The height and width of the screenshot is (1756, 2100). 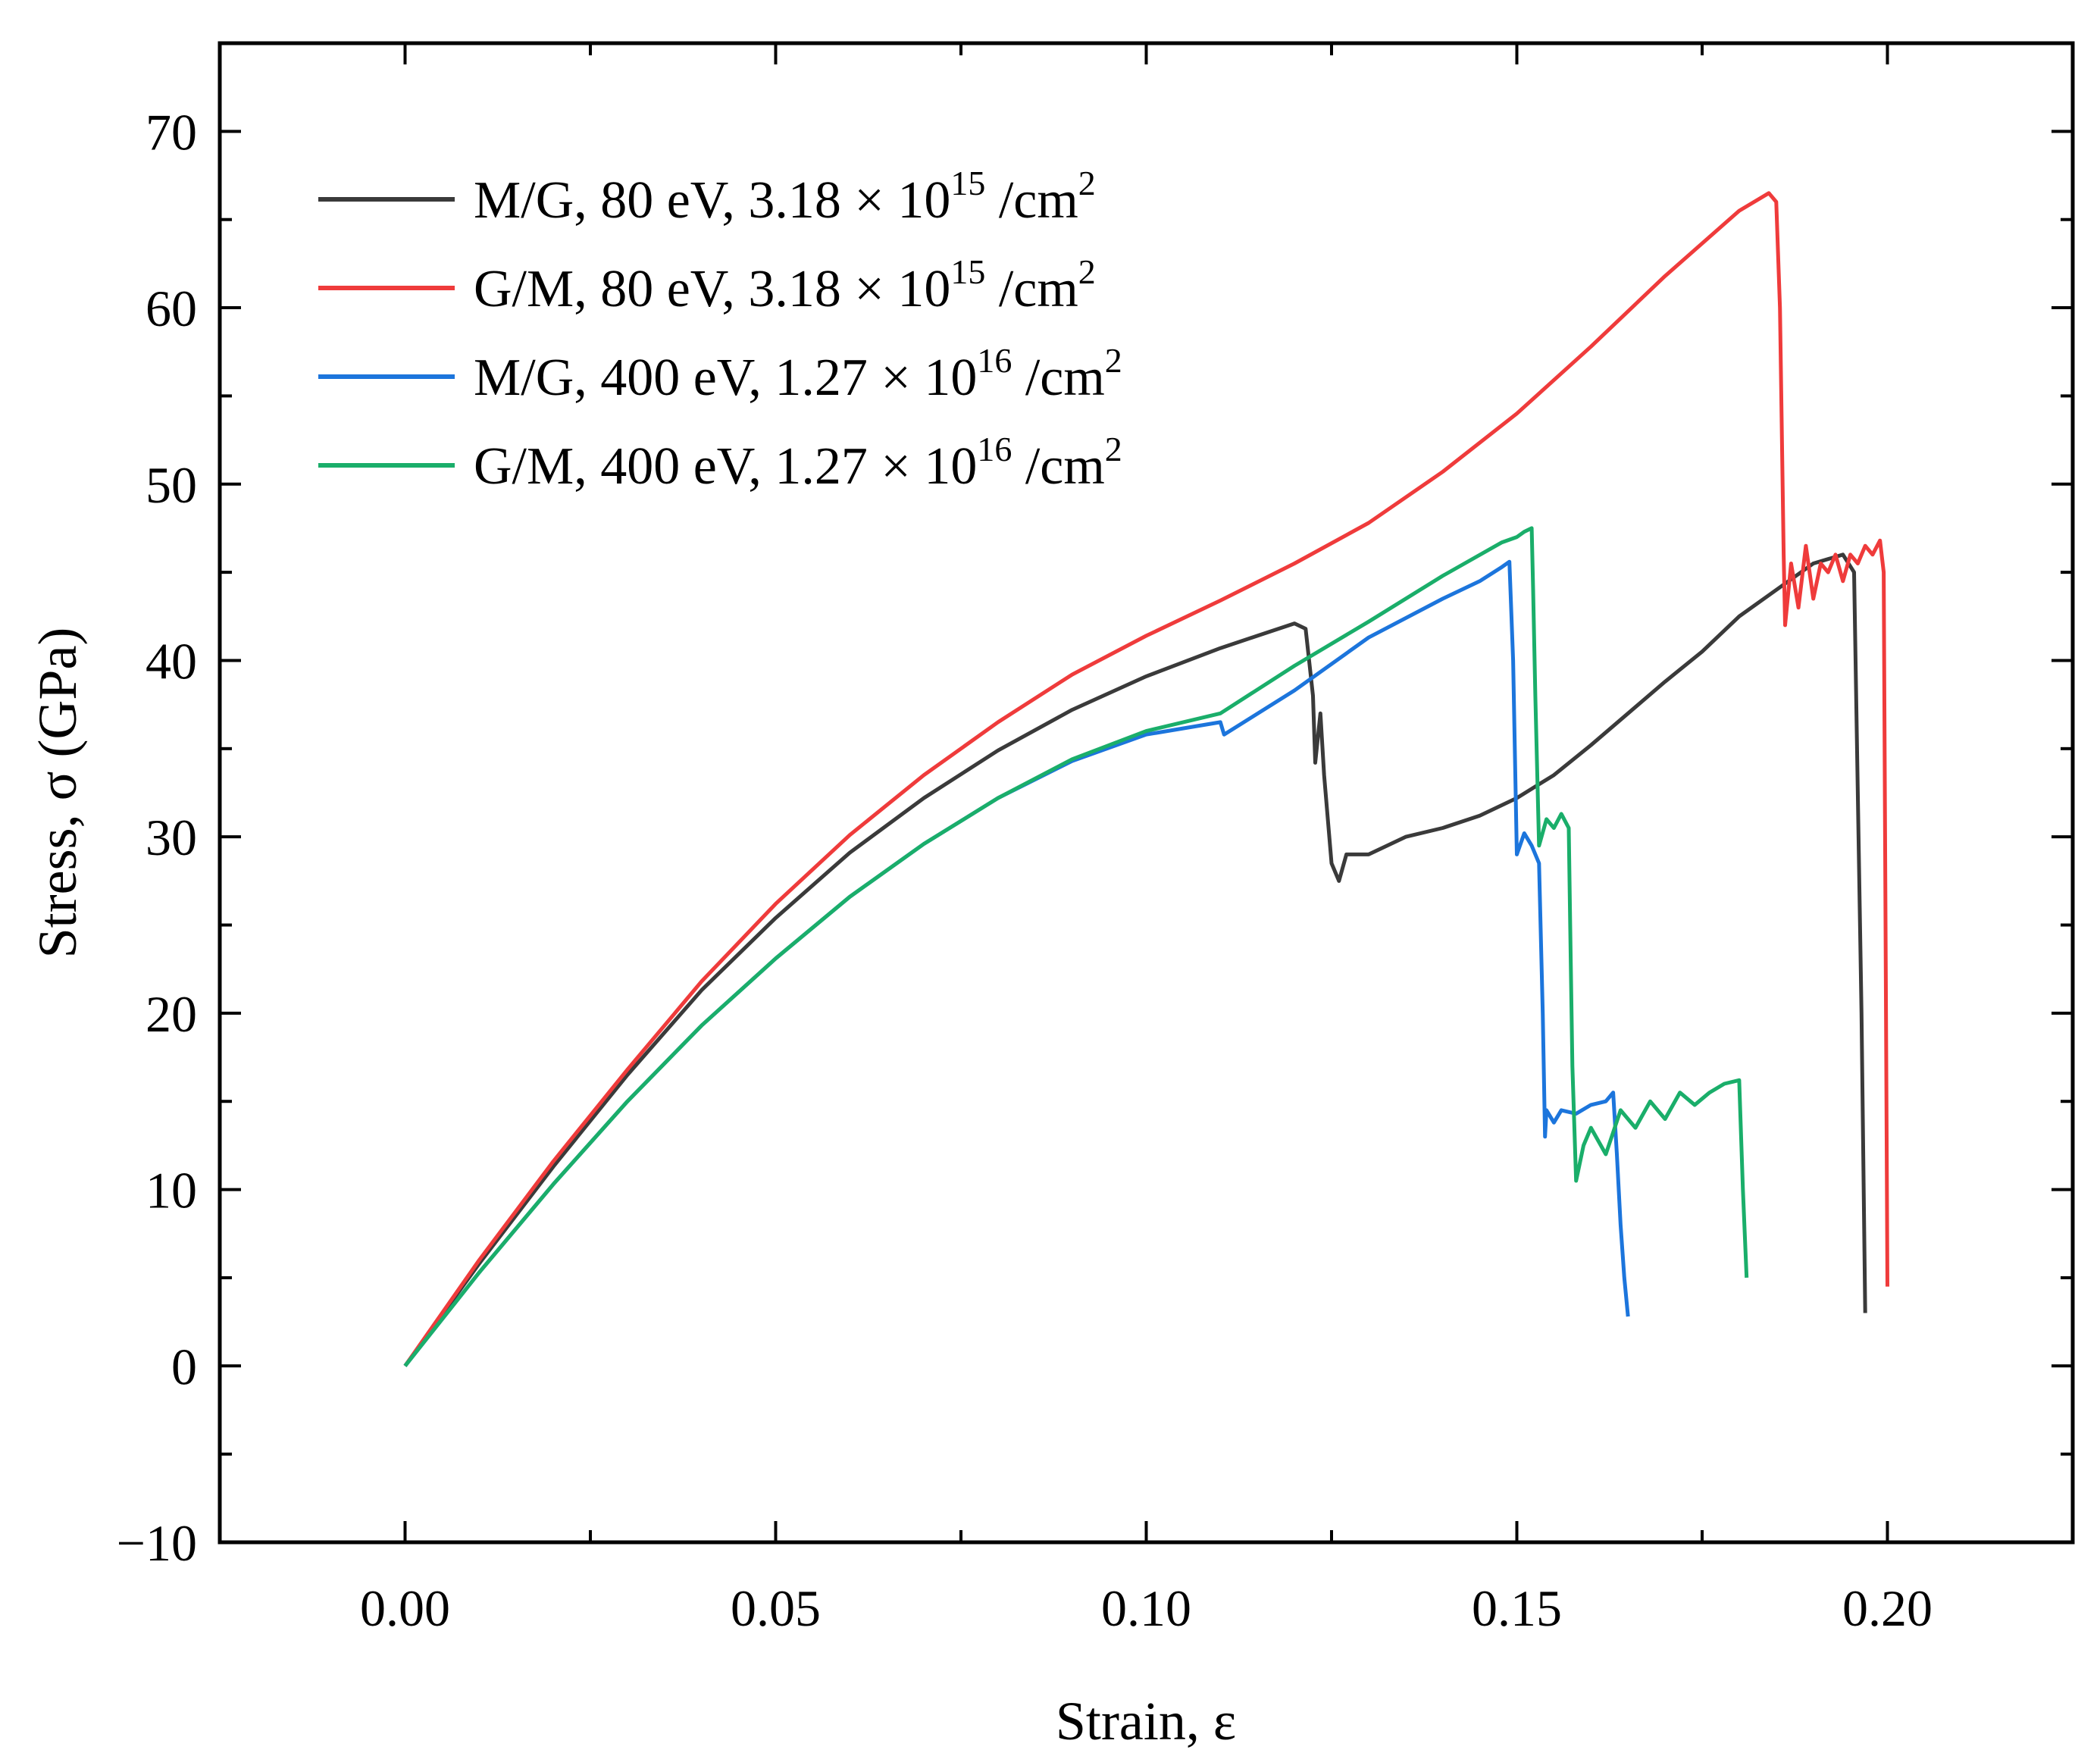 What do you see at coordinates (405, 1608) in the screenshot?
I see `x-tick-label: 0.00` at bounding box center [405, 1608].